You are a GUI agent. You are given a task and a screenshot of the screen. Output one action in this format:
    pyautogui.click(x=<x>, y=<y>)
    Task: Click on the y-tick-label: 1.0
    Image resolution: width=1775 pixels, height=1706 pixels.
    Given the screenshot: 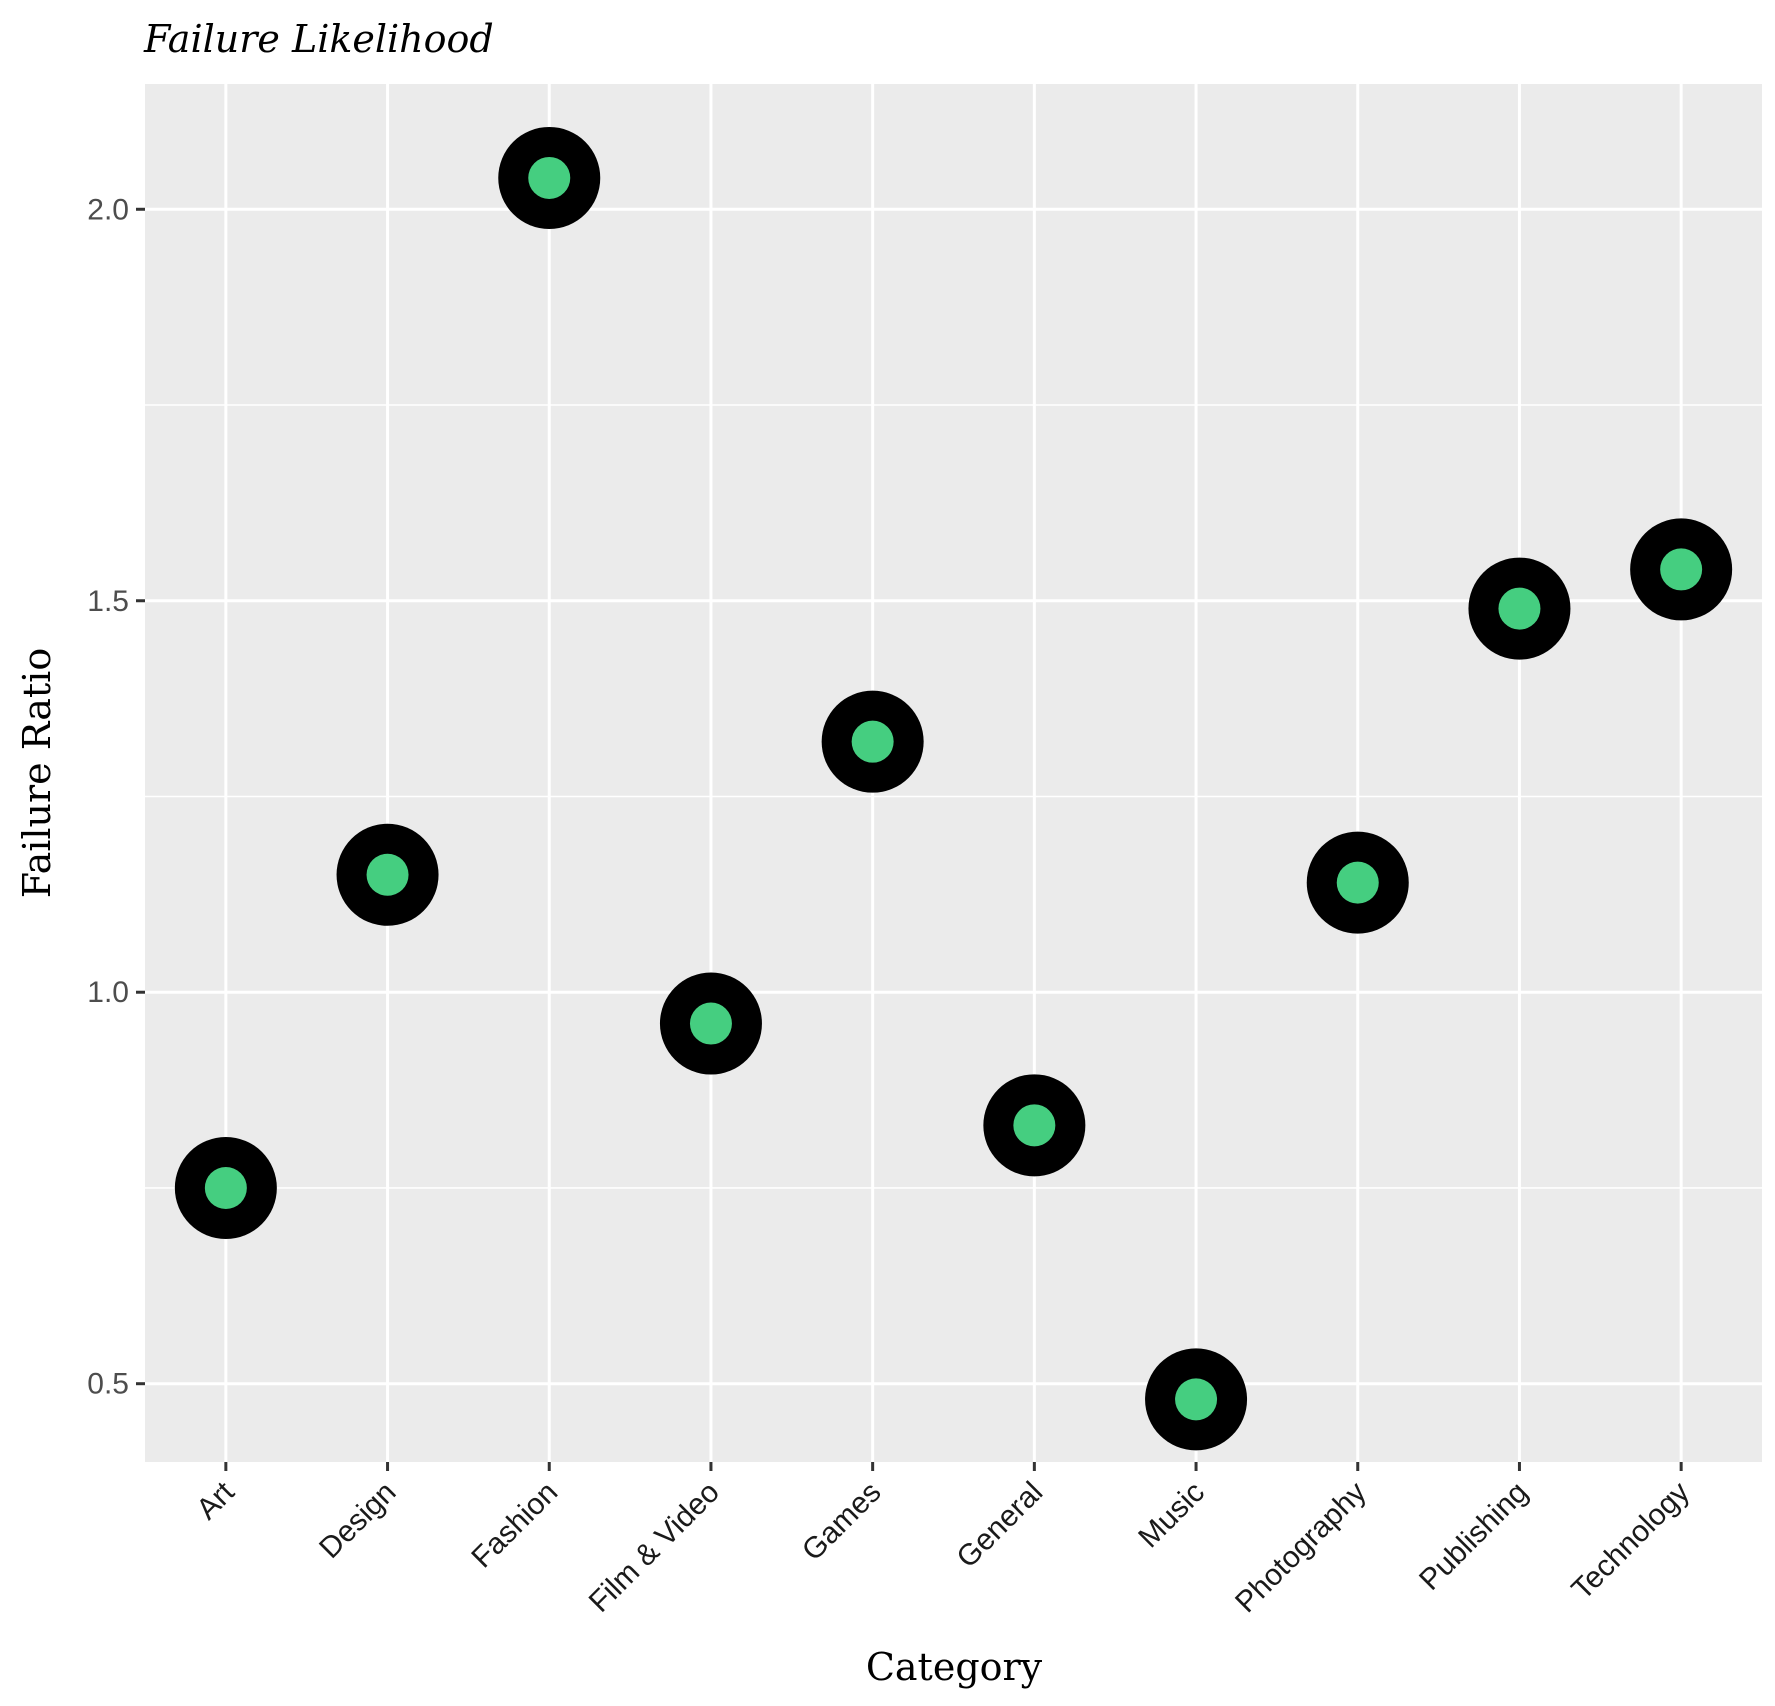 What is the action you would take?
    pyautogui.click(x=108, y=992)
    